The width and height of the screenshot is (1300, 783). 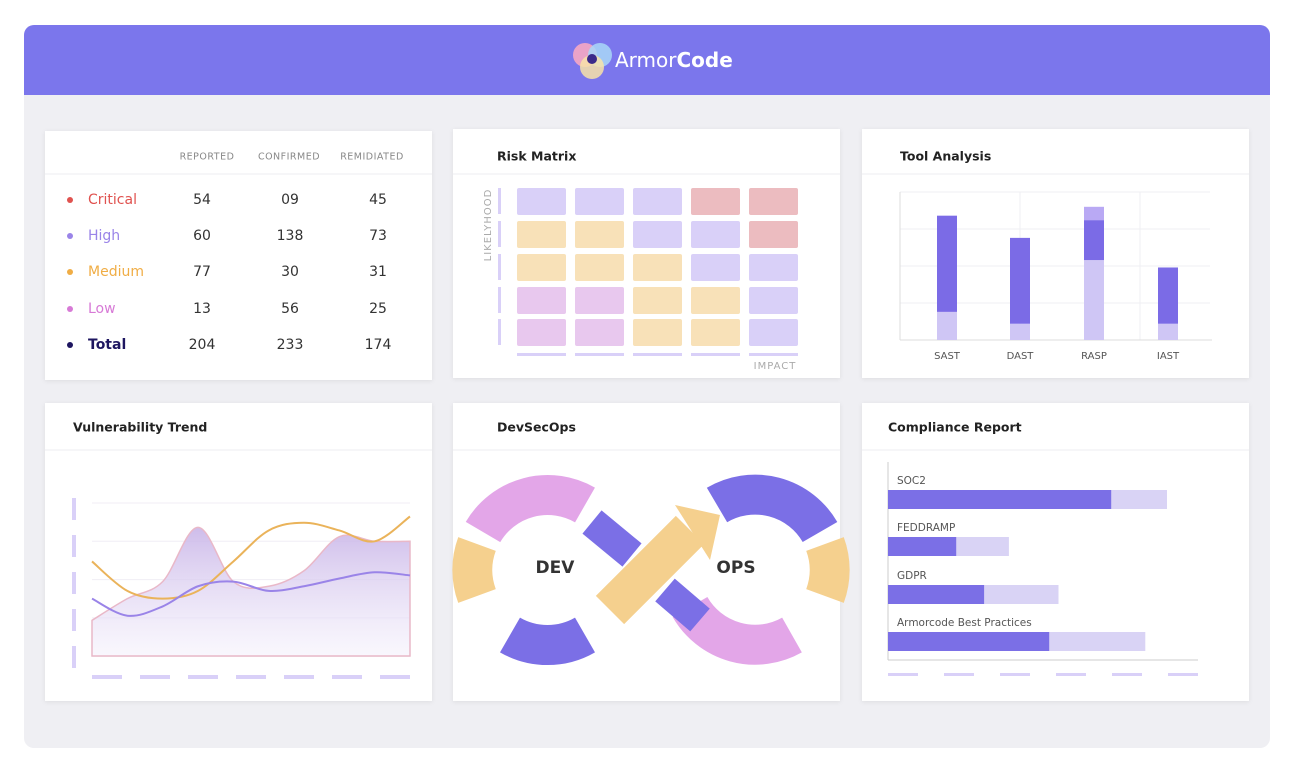 I want to click on severity-label: Low, so click(x=102, y=309).